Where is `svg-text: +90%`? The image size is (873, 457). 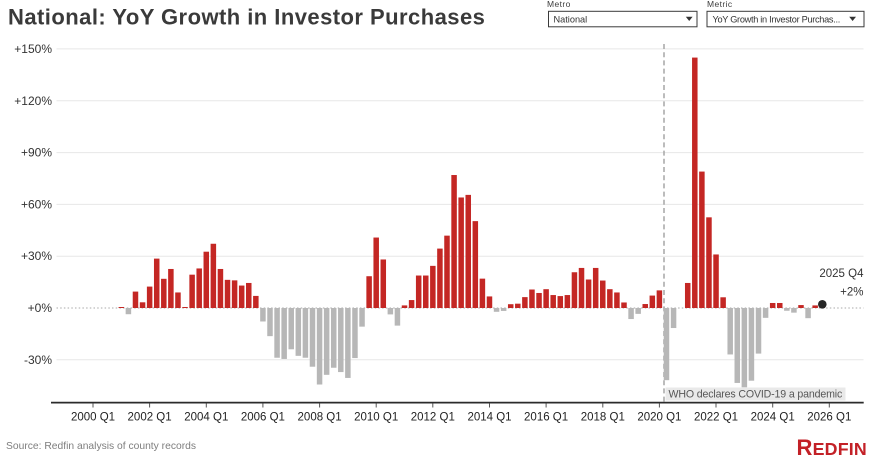
svg-text: +90% is located at coordinates (36, 153).